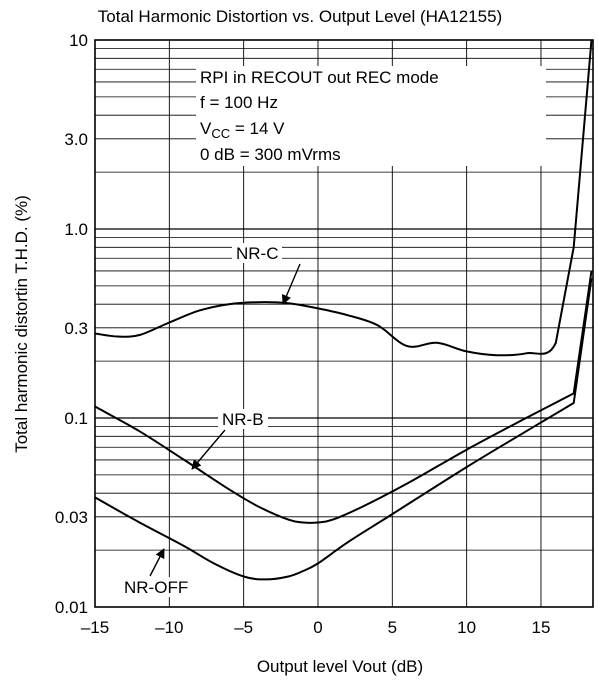  Describe the element at coordinates (239, 102) in the screenshot. I see `condition-frequency: f = 100 Hz` at that location.